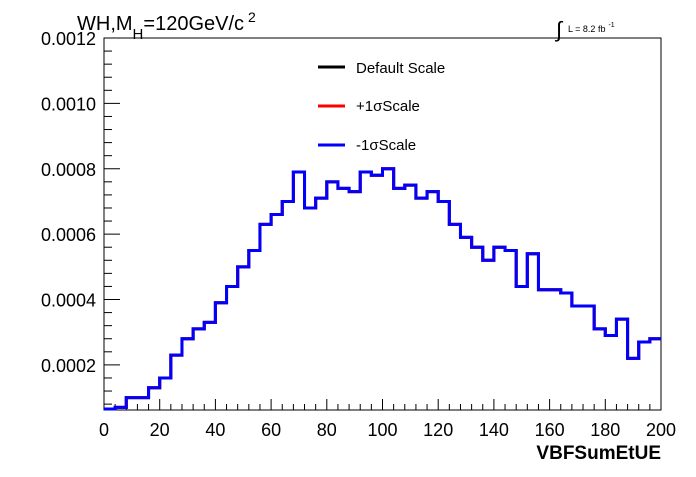 This screenshot has width=696, height=477. Describe the element at coordinates (68, 366) in the screenshot. I see `y-tick-label: 0.0002` at that location.